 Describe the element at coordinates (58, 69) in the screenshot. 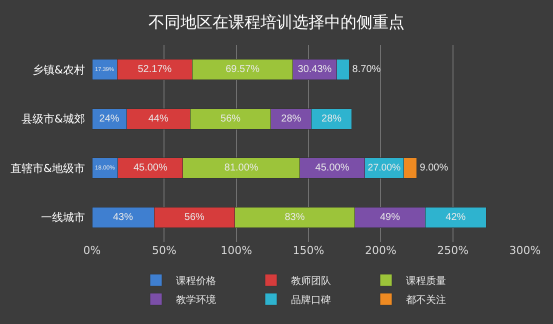

I see `y-tick-label: 乡镇&农村` at that location.